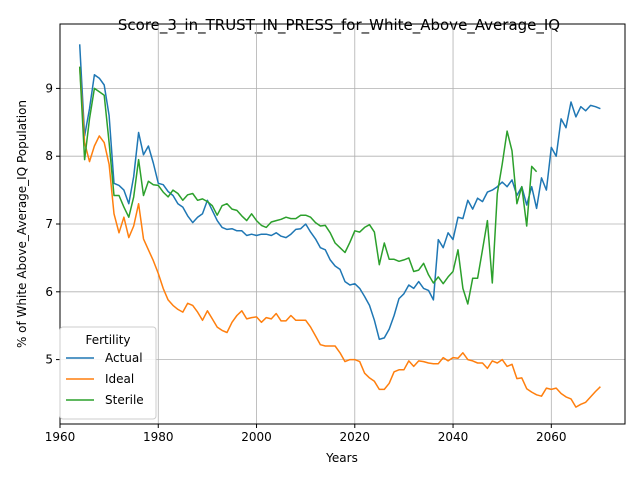 This screenshot has height=480, width=640. I want to click on y-tick-label: 6, so click(49, 292).